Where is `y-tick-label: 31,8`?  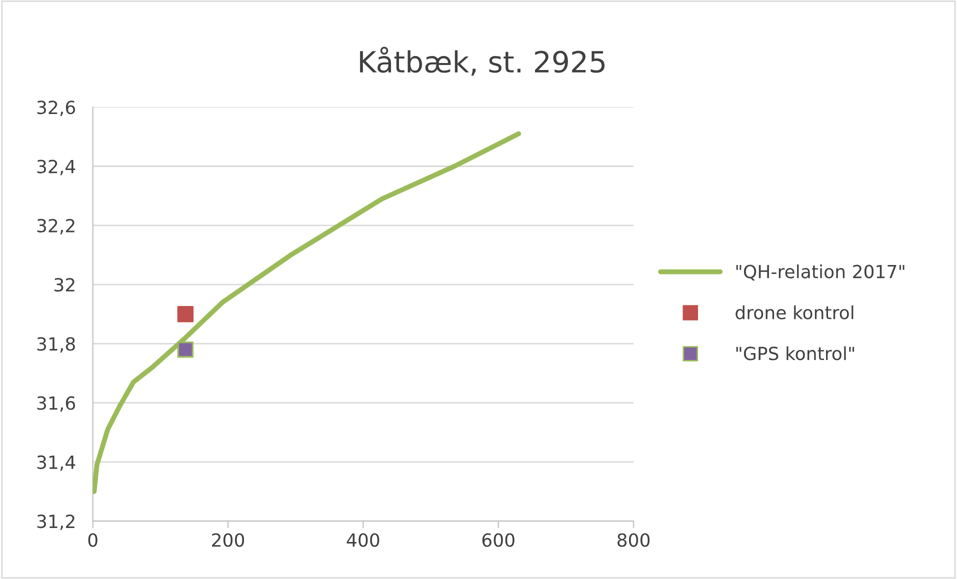
y-tick-label: 31,8 is located at coordinates (56, 345).